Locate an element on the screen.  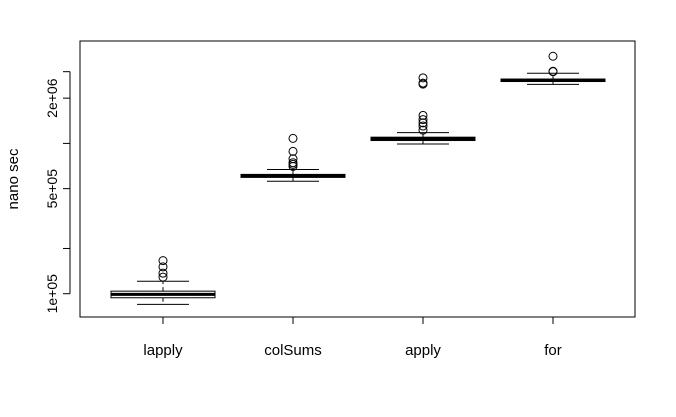
x-tick-label-colSums: colSums is located at coordinates (293, 350).